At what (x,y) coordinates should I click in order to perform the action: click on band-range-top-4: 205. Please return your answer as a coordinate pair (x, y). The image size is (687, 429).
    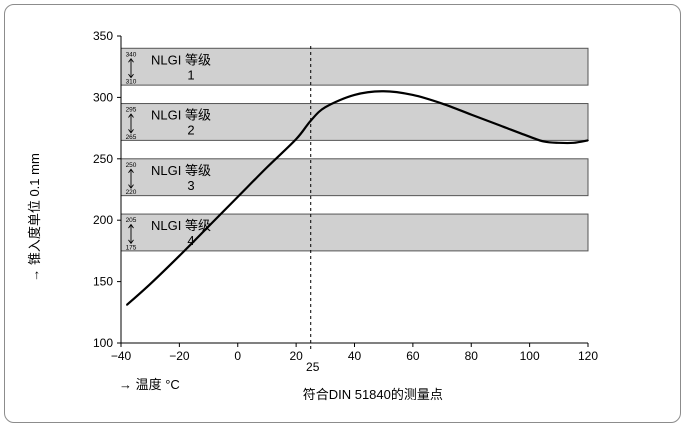
    Looking at the image, I should click on (131, 220).